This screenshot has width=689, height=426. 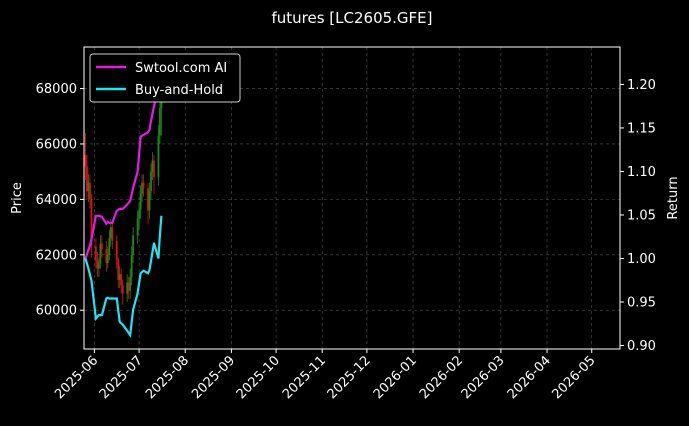 What do you see at coordinates (441, 377) in the screenshot?
I see `x-tick-label: 2026-02` at bounding box center [441, 377].